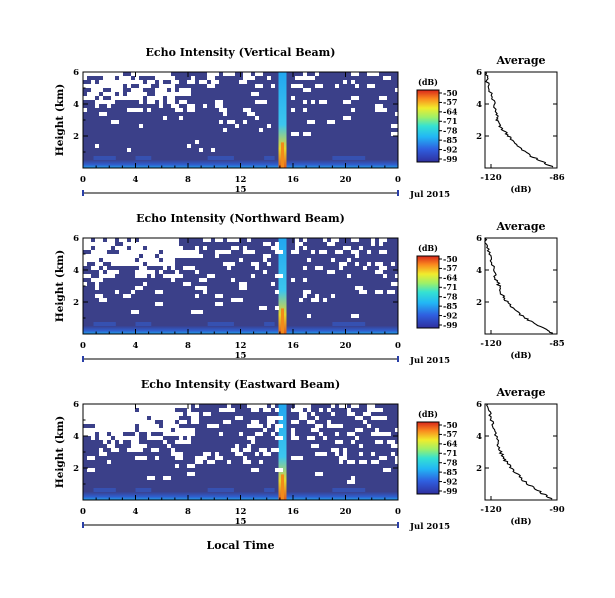 The image size is (615, 598). I want to click on colorbar, so click(428, 458).